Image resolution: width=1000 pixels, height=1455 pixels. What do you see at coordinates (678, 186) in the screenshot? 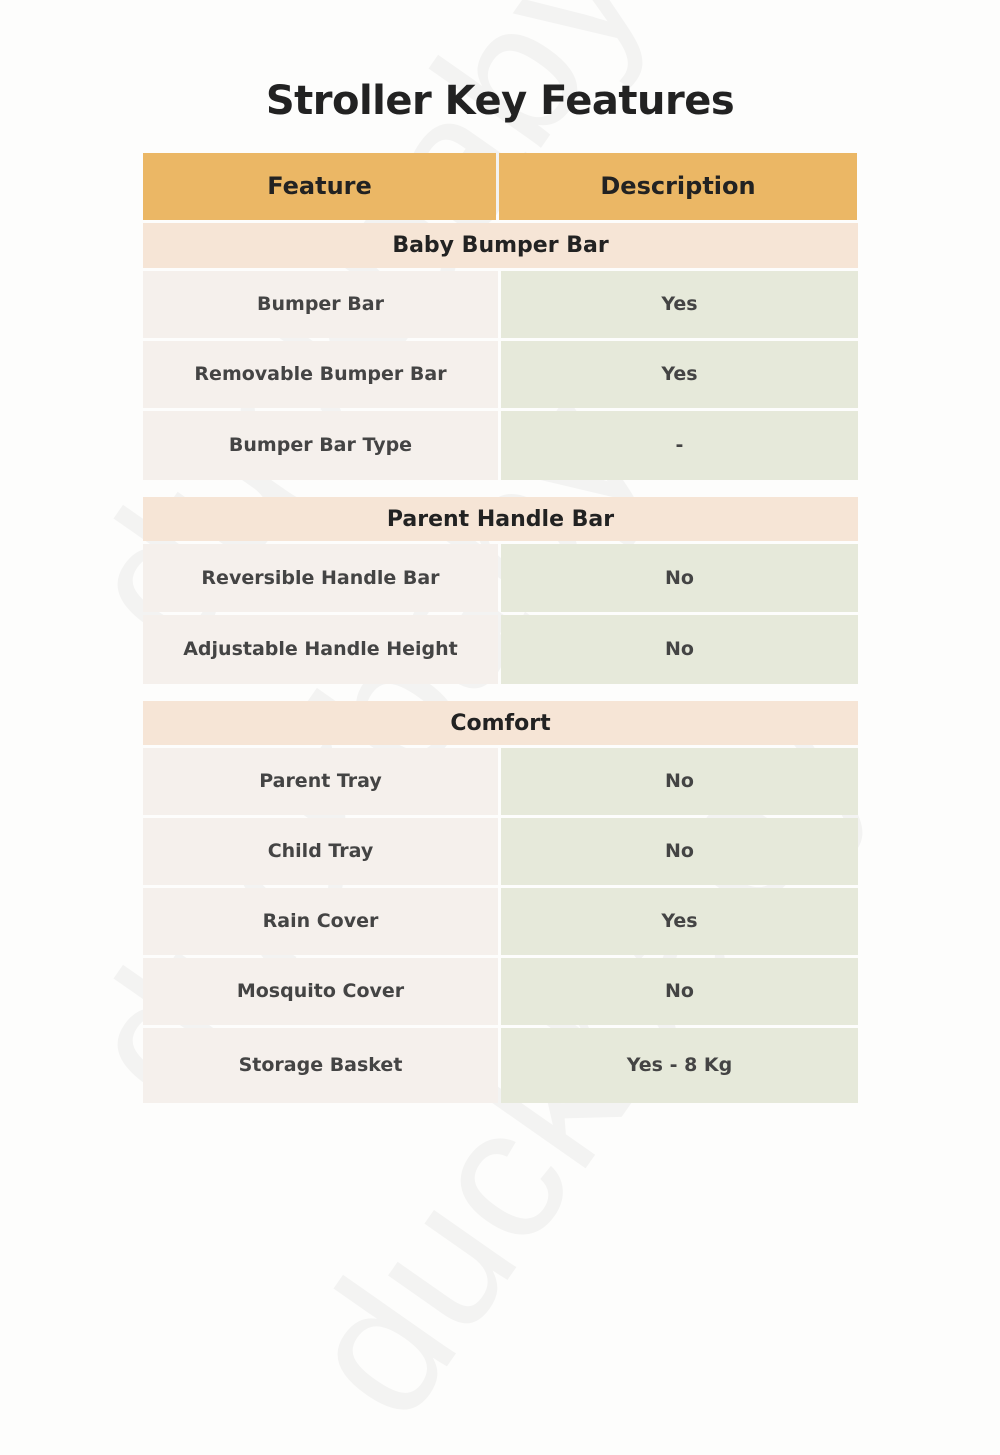
I see `header-description: Description` at bounding box center [678, 186].